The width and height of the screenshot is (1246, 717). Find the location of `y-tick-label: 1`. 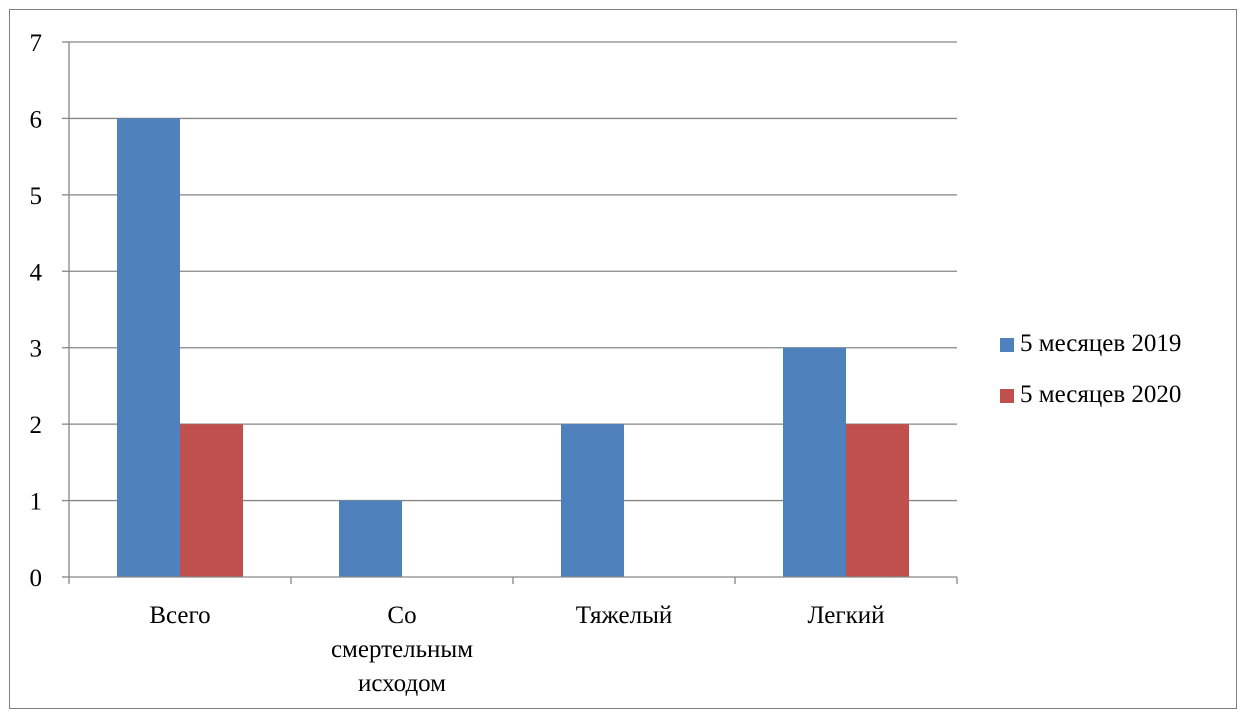

y-tick-label: 1 is located at coordinates (36, 502).